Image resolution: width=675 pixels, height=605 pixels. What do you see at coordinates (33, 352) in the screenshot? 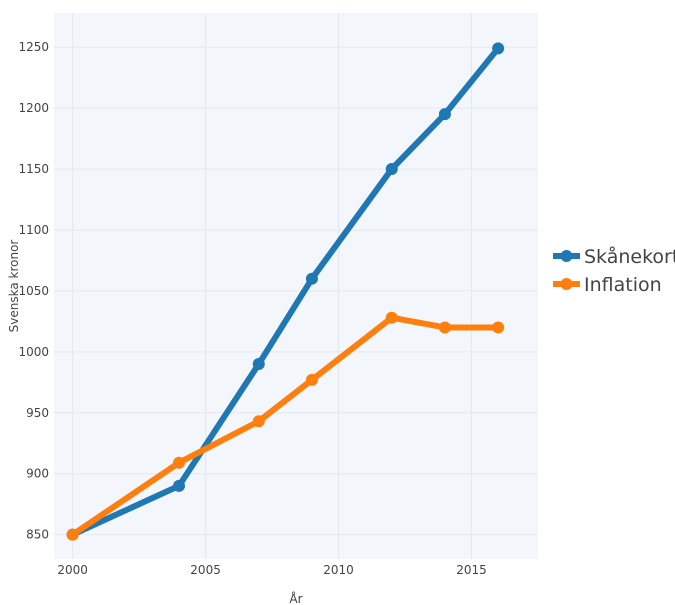
I see `y-tick-label-1000: 1000` at bounding box center [33, 352].